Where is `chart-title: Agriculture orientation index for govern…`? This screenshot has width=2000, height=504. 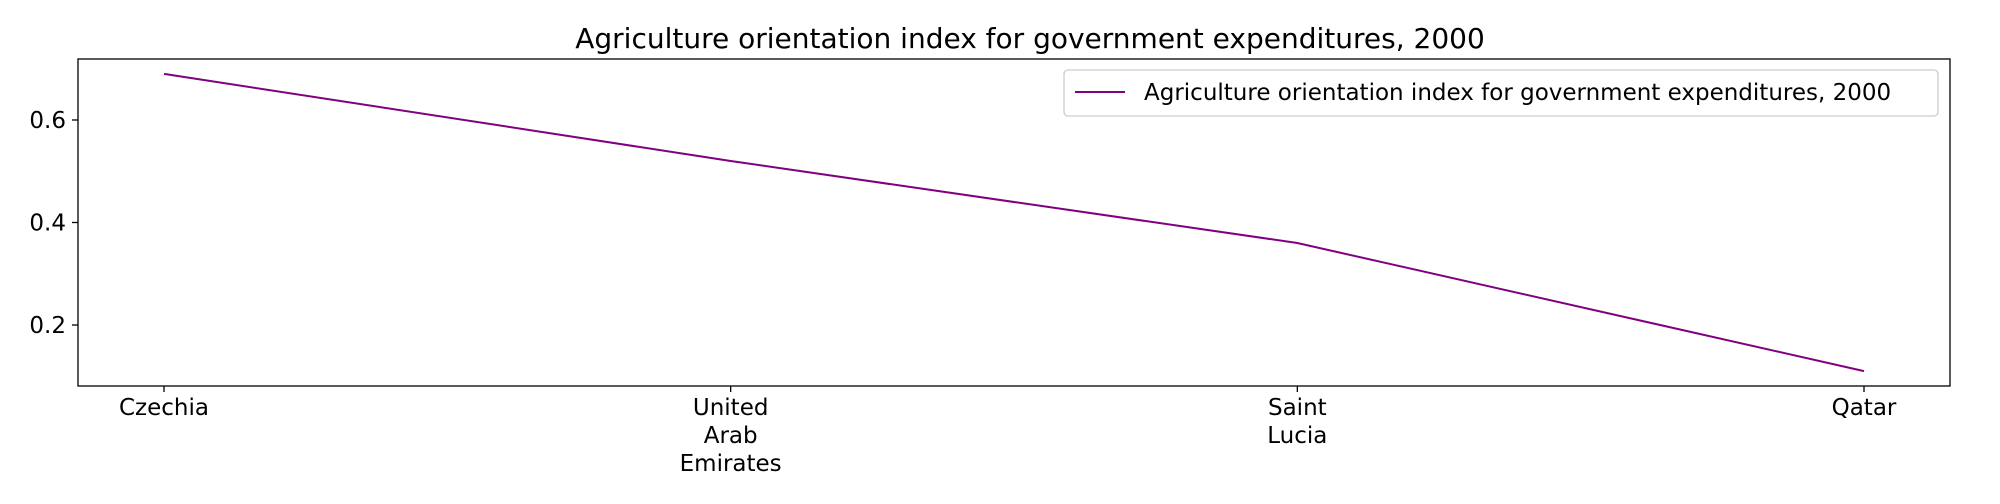 chart-title: Agriculture orientation index for govern… is located at coordinates (1030, 38).